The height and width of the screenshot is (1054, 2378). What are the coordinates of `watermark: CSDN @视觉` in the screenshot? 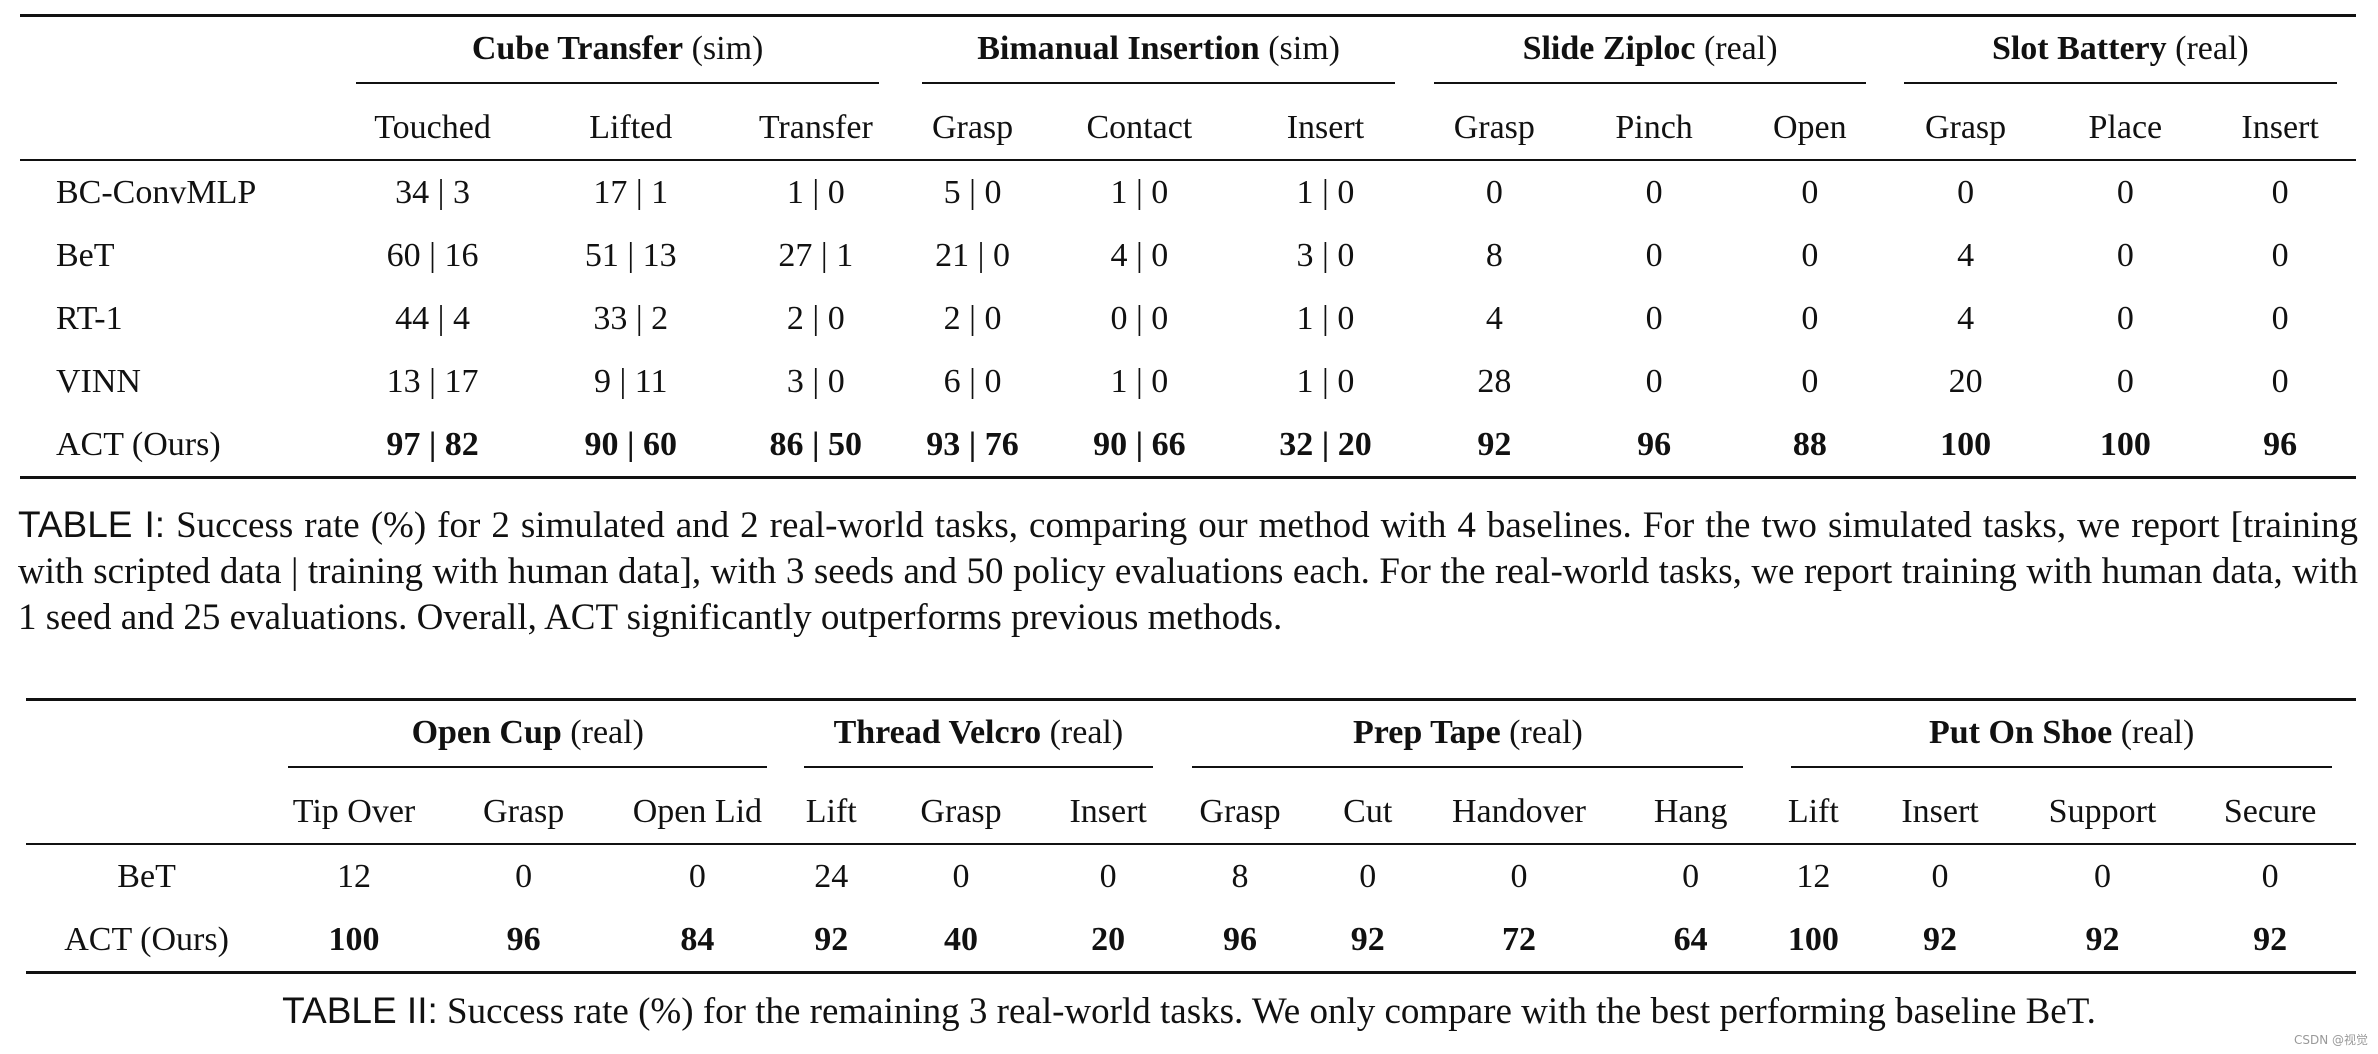 It's located at (2330, 1040).